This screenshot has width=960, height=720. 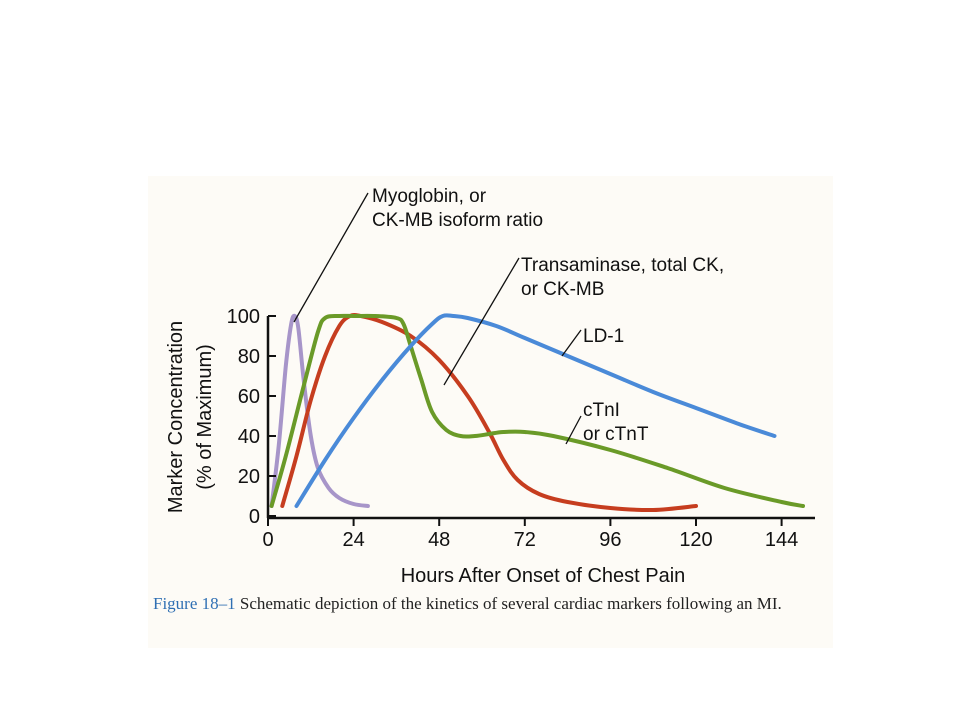 What do you see at coordinates (429, 196) in the screenshot?
I see `annotation-myoglobin-line-1: Myoglobin, or` at bounding box center [429, 196].